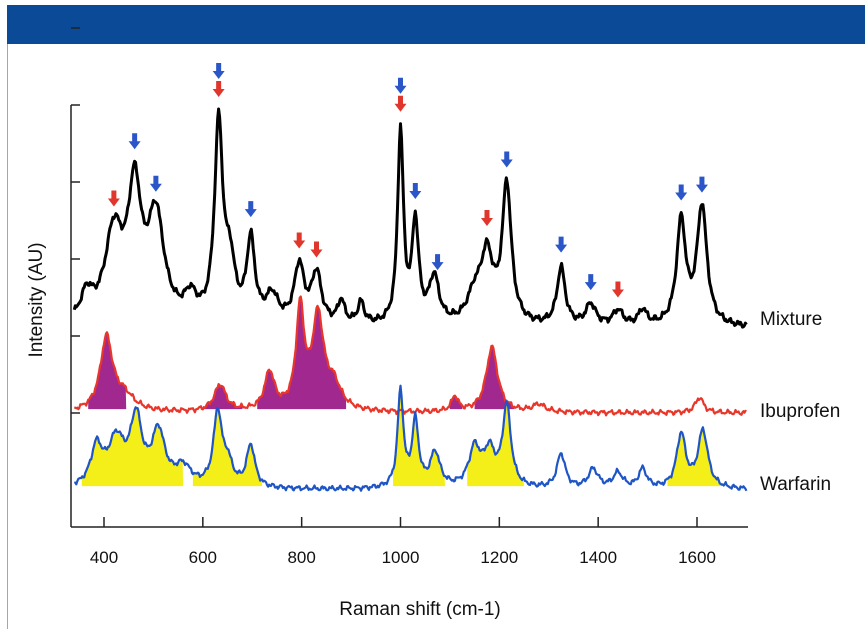 This screenshot has width=865, height=629. What do you see at coordinates (203, 557) in the screenshot?
I see `x-tick-label-600: 600` at bounding box center [203, 557].